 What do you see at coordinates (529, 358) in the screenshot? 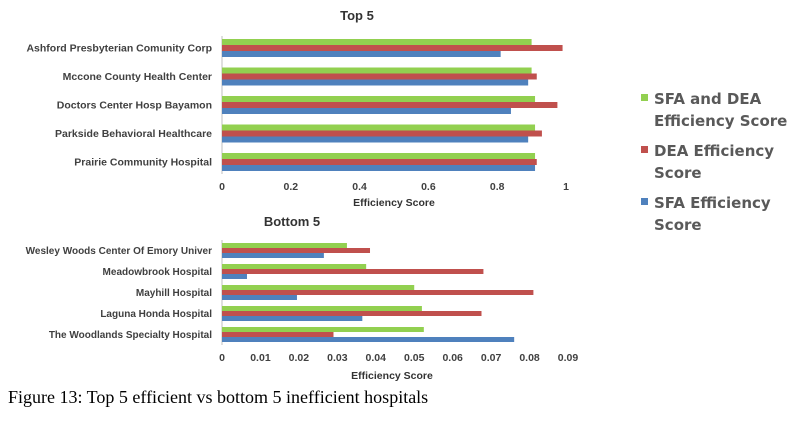
I see `x-tick-label: 0.08` at bounding box center [529, 358].